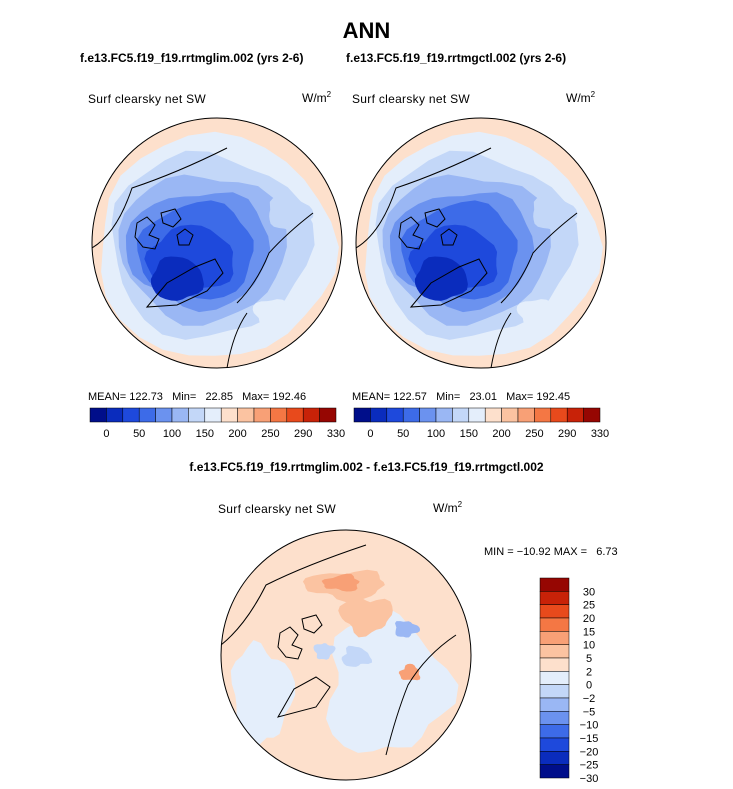  What do you see at coordinates (139, 434) in the screenshot?
I see `panel1-colorbar-tick-1: 50` at bounding box center [139, 434].